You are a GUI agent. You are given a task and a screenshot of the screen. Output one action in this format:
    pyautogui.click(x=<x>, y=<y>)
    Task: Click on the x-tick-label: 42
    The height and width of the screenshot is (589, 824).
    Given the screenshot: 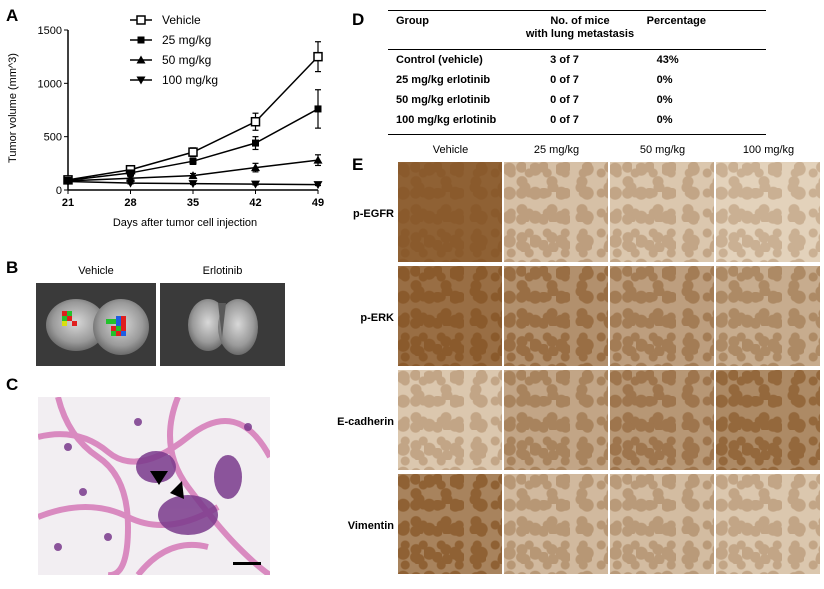 What is the action you would take?
    pyautogui.click(x=255, y=203)
    